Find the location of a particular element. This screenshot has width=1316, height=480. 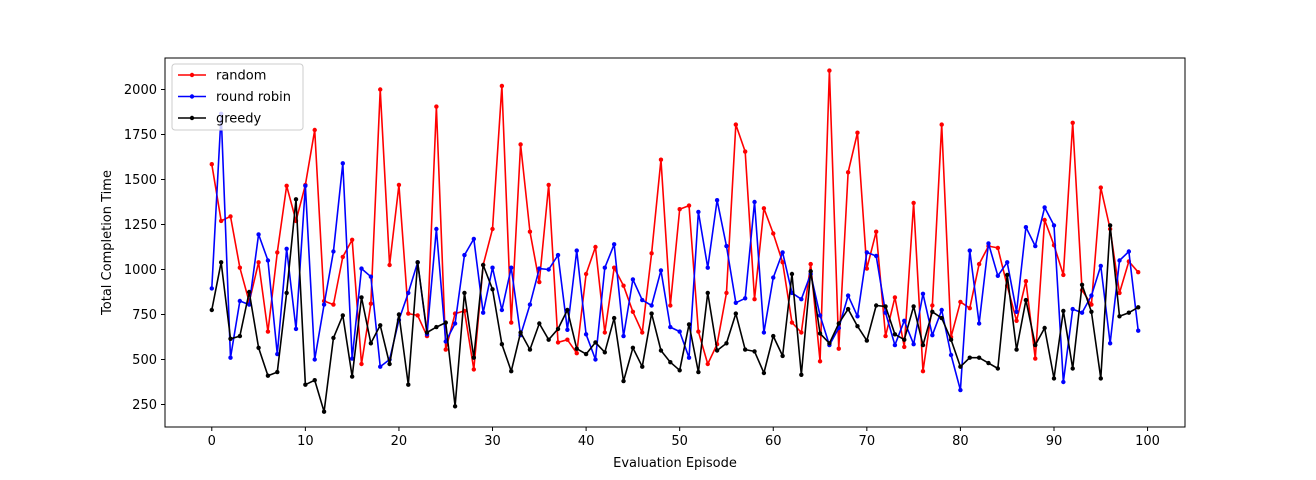

x-axis-label: Evaluation Episode is located at coordinates (675, 463).